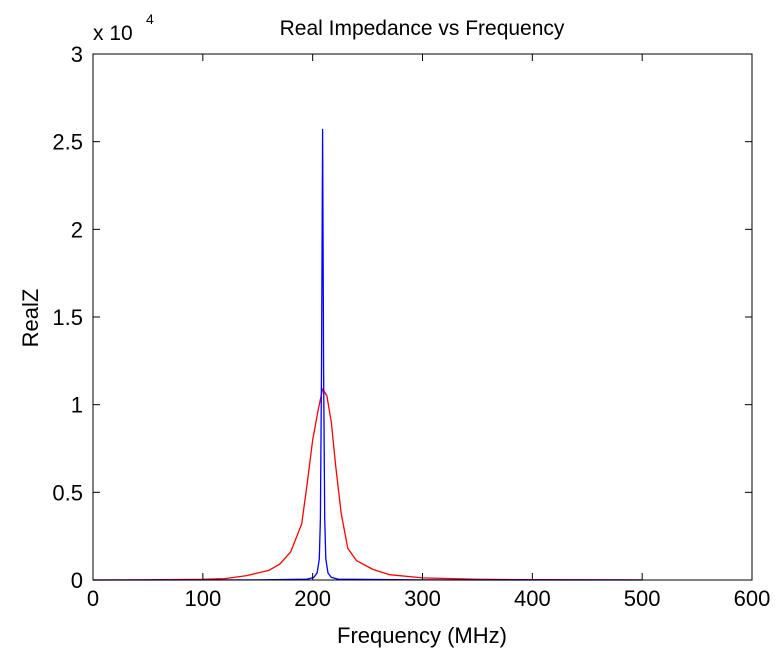  I want to click on y-tick-label: 3, so click(77, 54).